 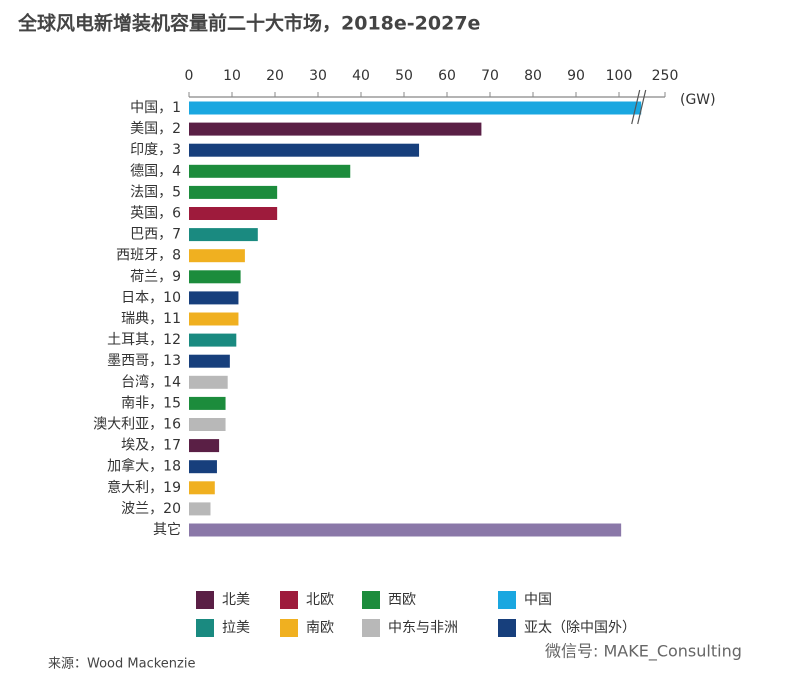 What do you see at coordinates (423, 628) in the screenshot?
I see `legend-label: 中东与非洲` at bounding box center [423, 628].